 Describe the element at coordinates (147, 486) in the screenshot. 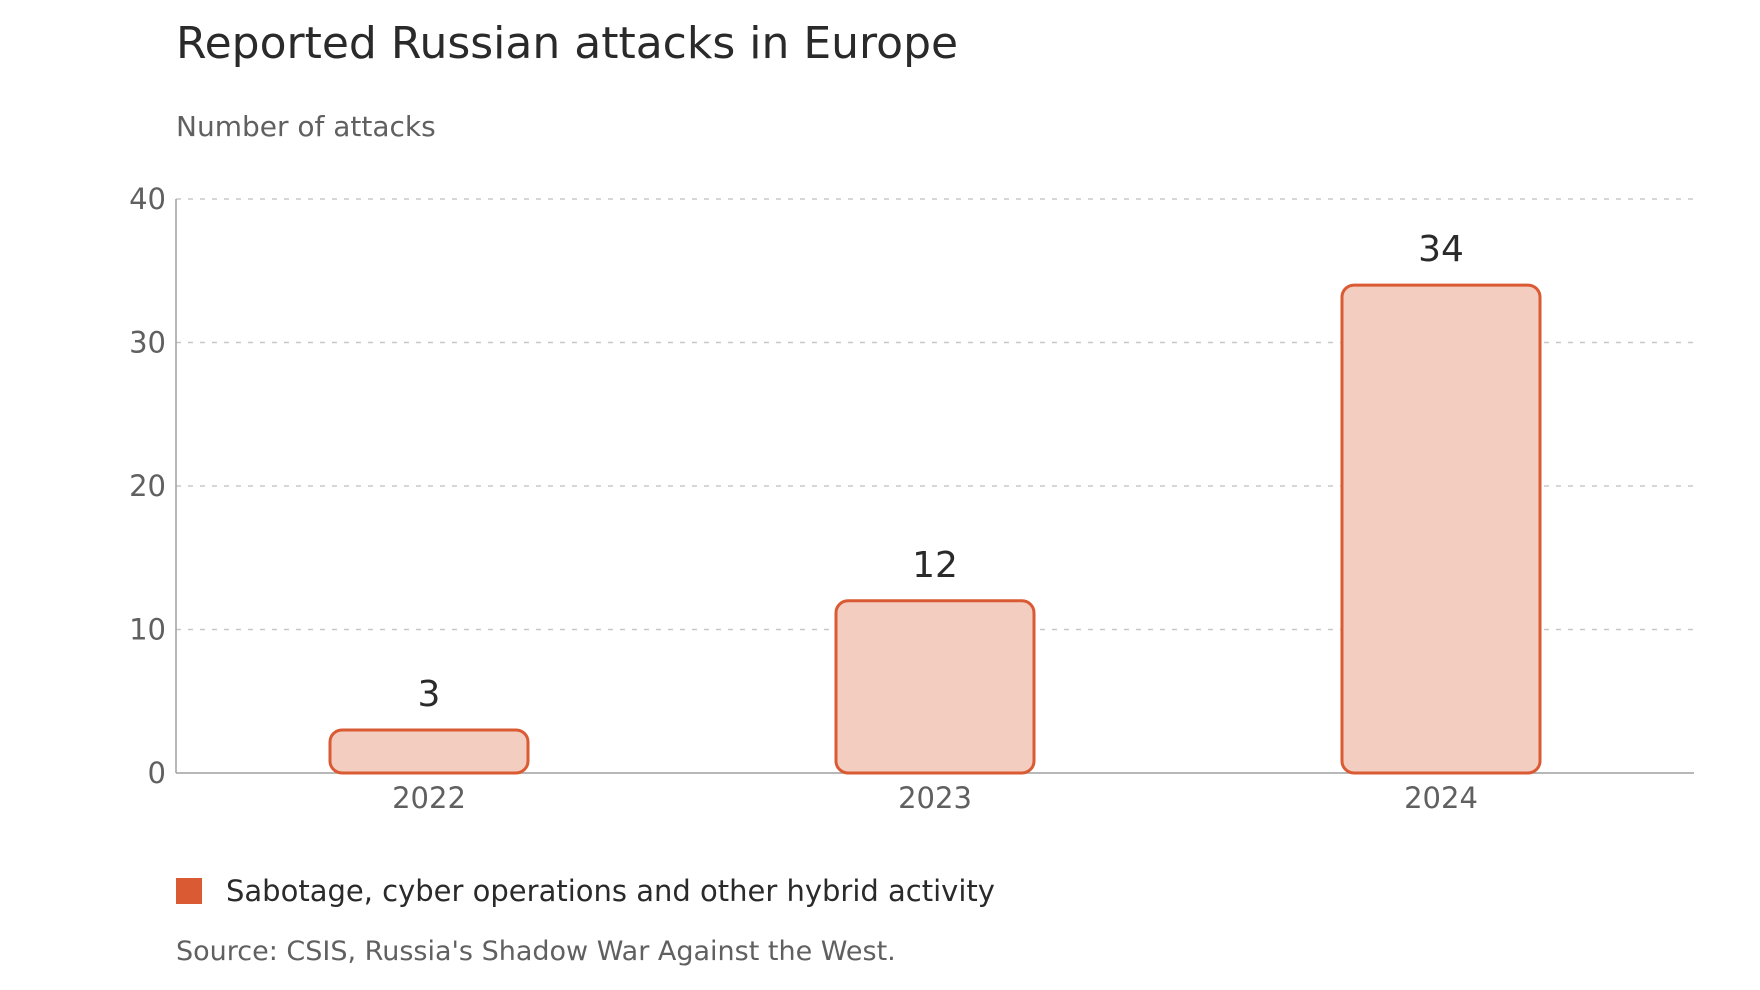

I see `y-tick-label: 20` at that location.